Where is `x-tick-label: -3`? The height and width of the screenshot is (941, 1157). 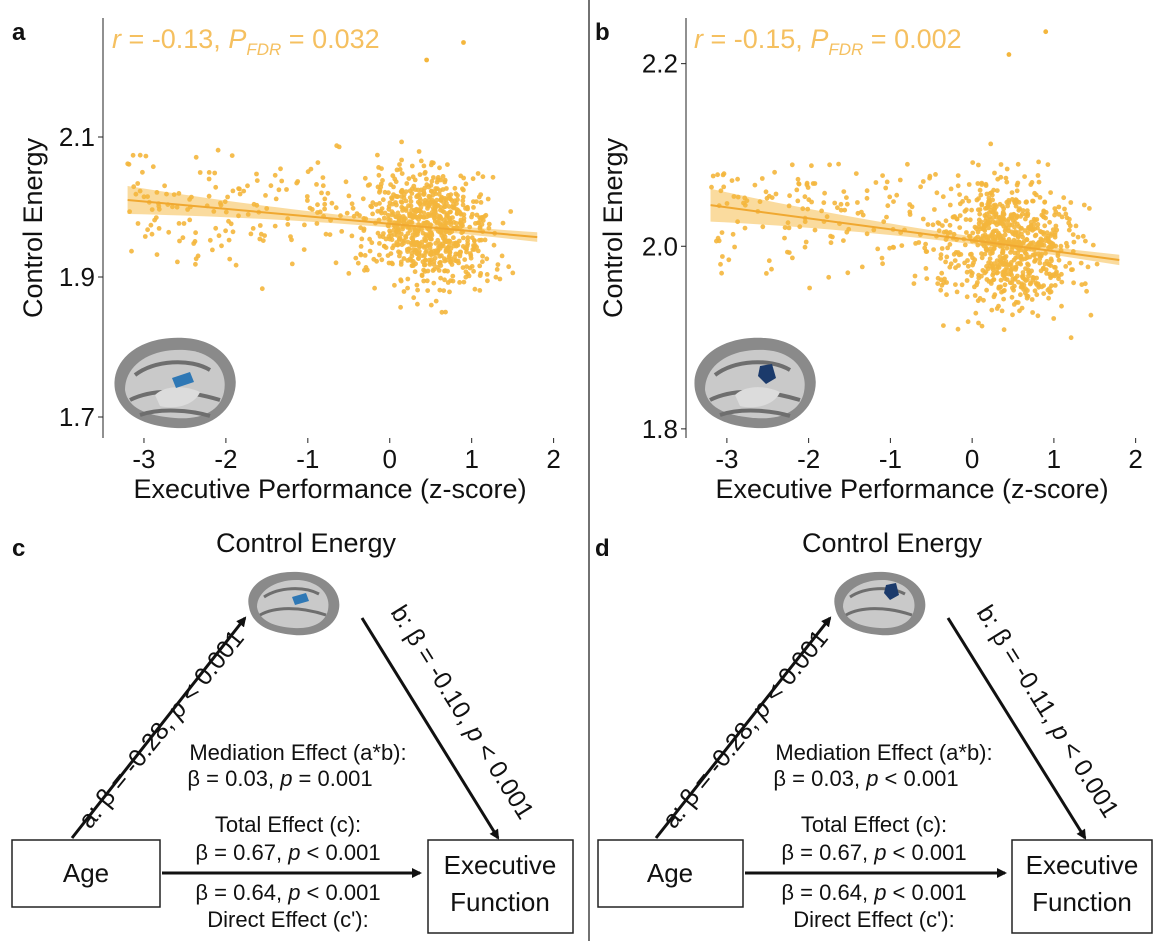 x-tick-label: -3 is located at coordinates (143, 459).